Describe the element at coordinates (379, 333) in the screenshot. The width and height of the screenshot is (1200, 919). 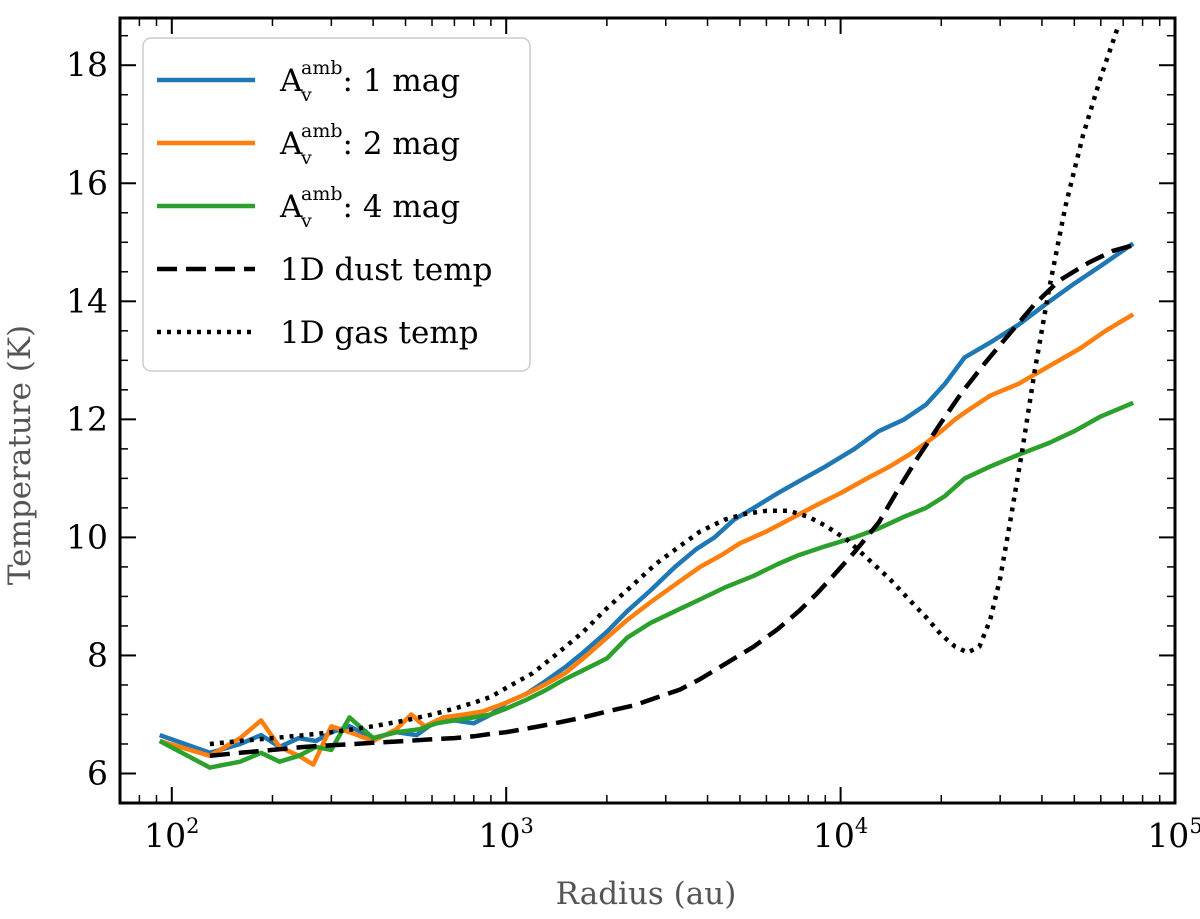
I see `legend-label-5: 1D gas temp` at that location.